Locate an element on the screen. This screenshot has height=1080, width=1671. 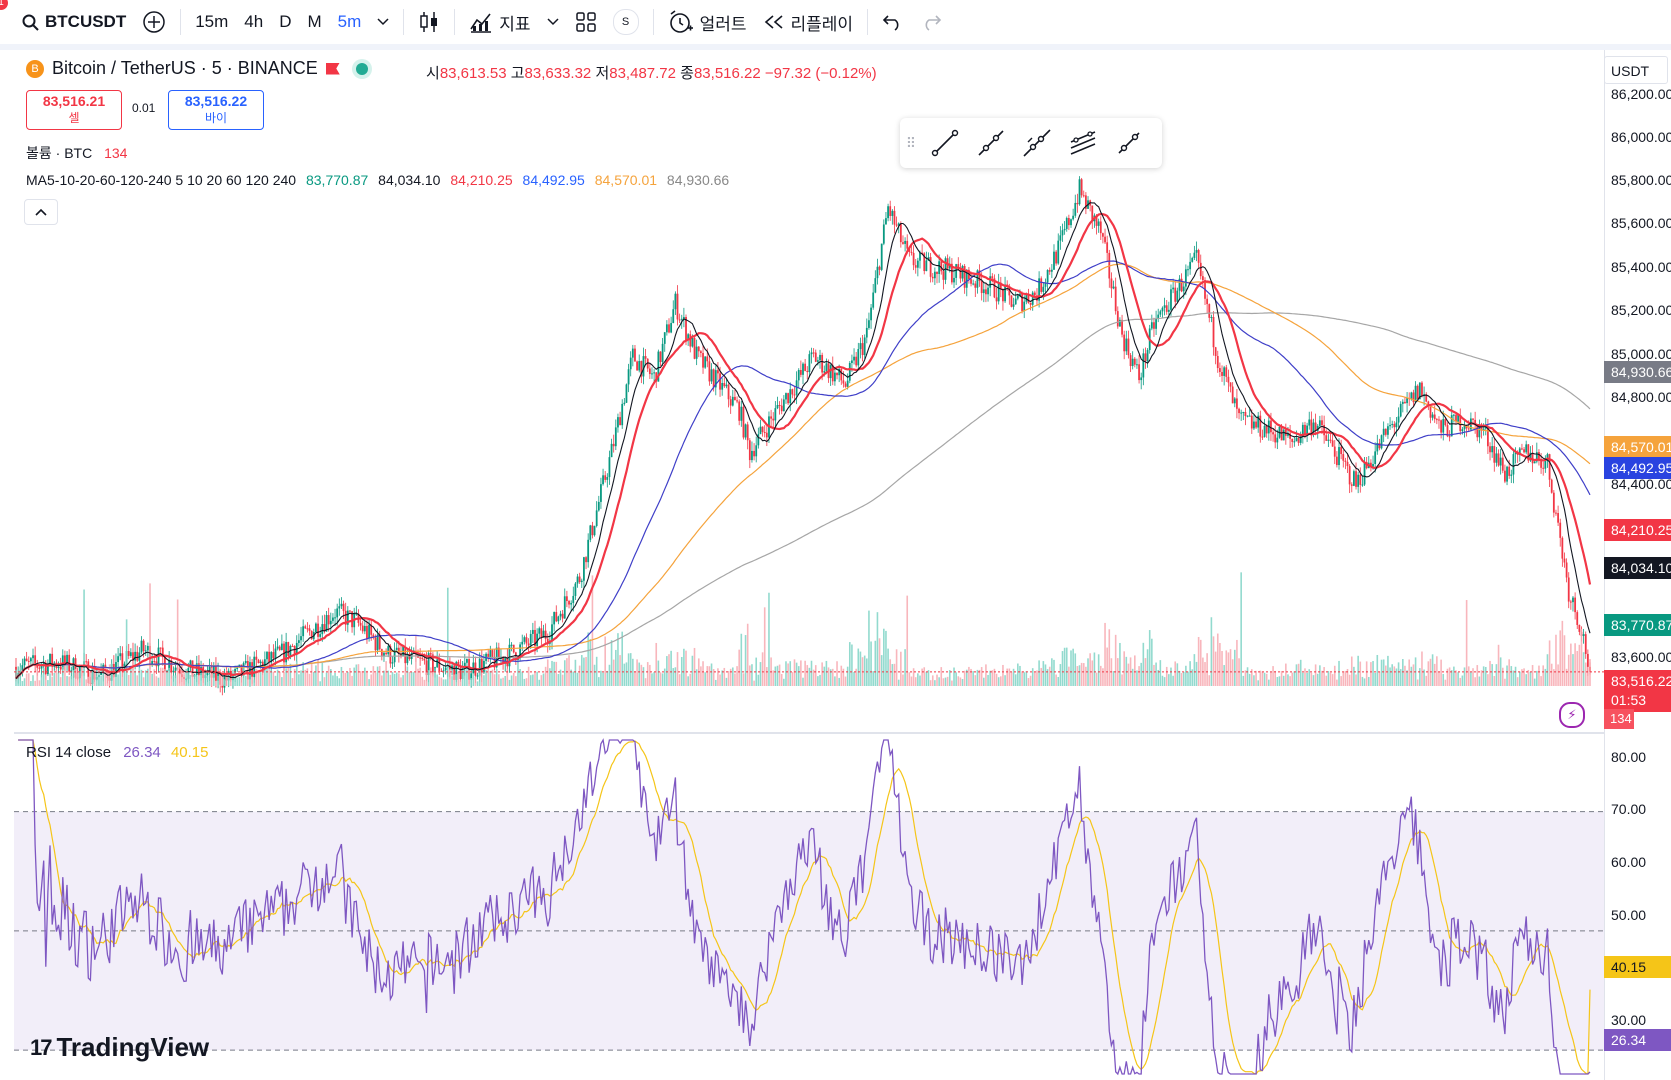
lightning-icon: ⚡ is located at coordinates (1572, 715).